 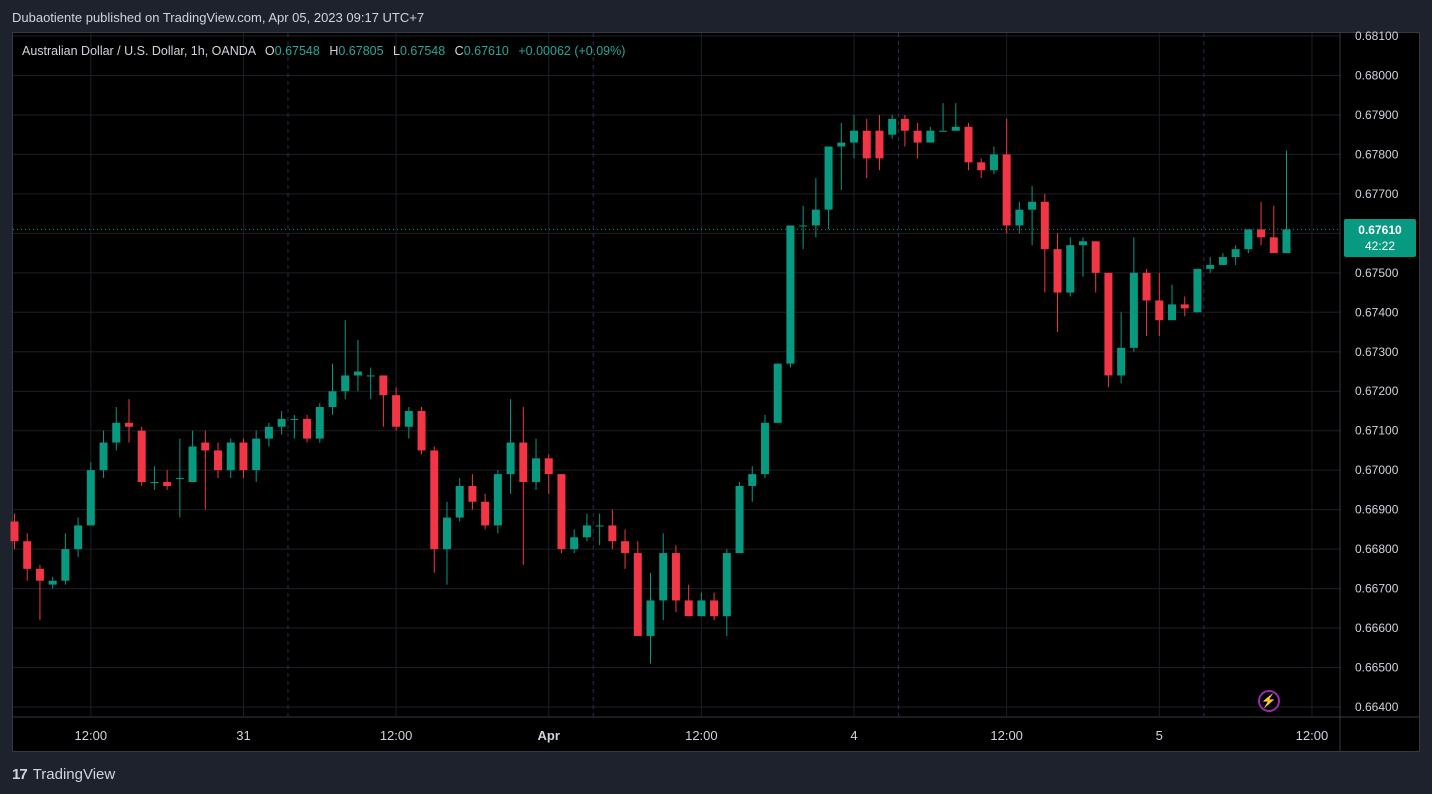 I want to click on price-tick-label: 0.67900, so click(x=1377, y=115).